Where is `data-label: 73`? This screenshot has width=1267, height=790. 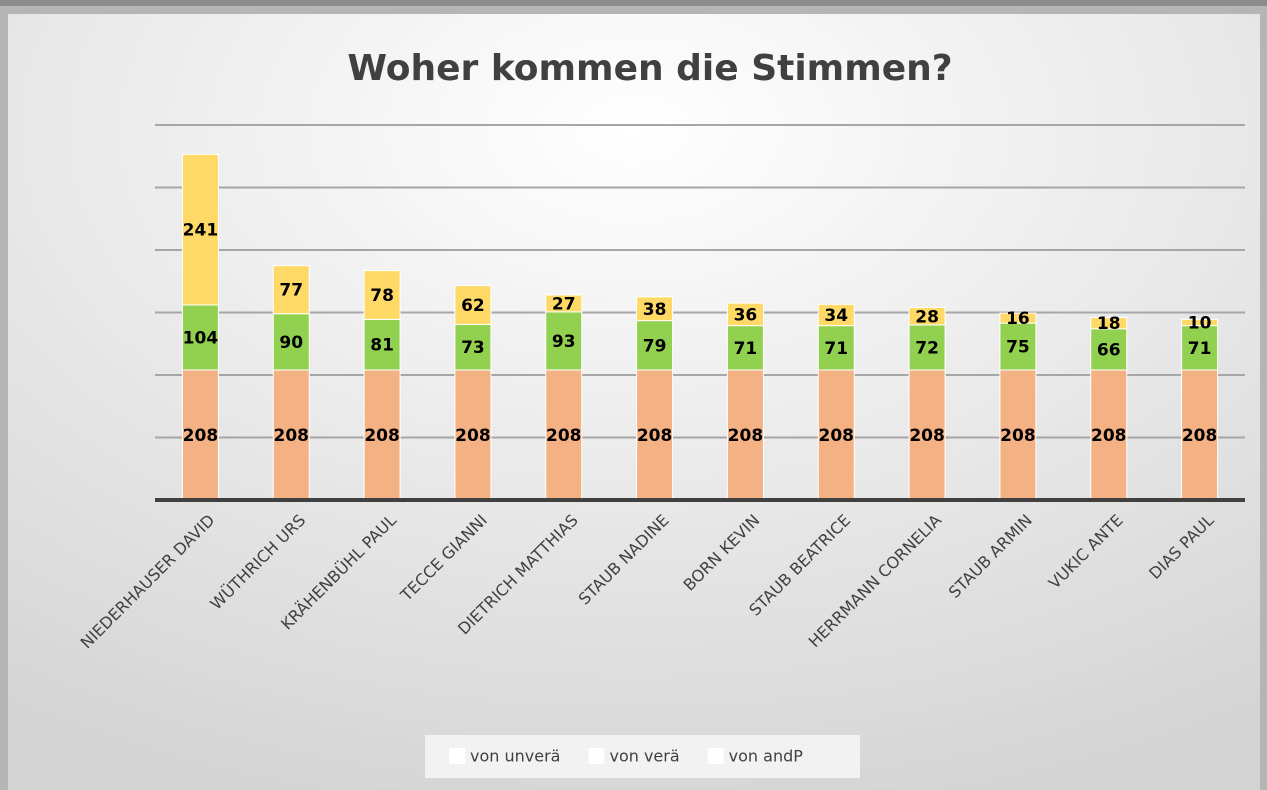
data-label: 73 is located at coordinates (473, 348).